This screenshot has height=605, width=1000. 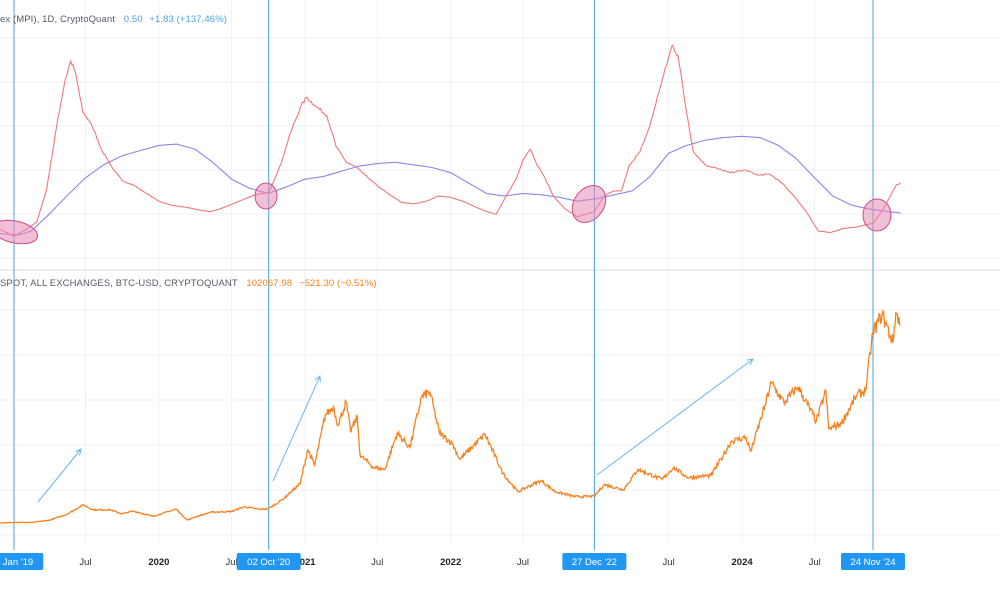 I want to click on x-axis-tick-label: 2021, so click(x=305, y=562).